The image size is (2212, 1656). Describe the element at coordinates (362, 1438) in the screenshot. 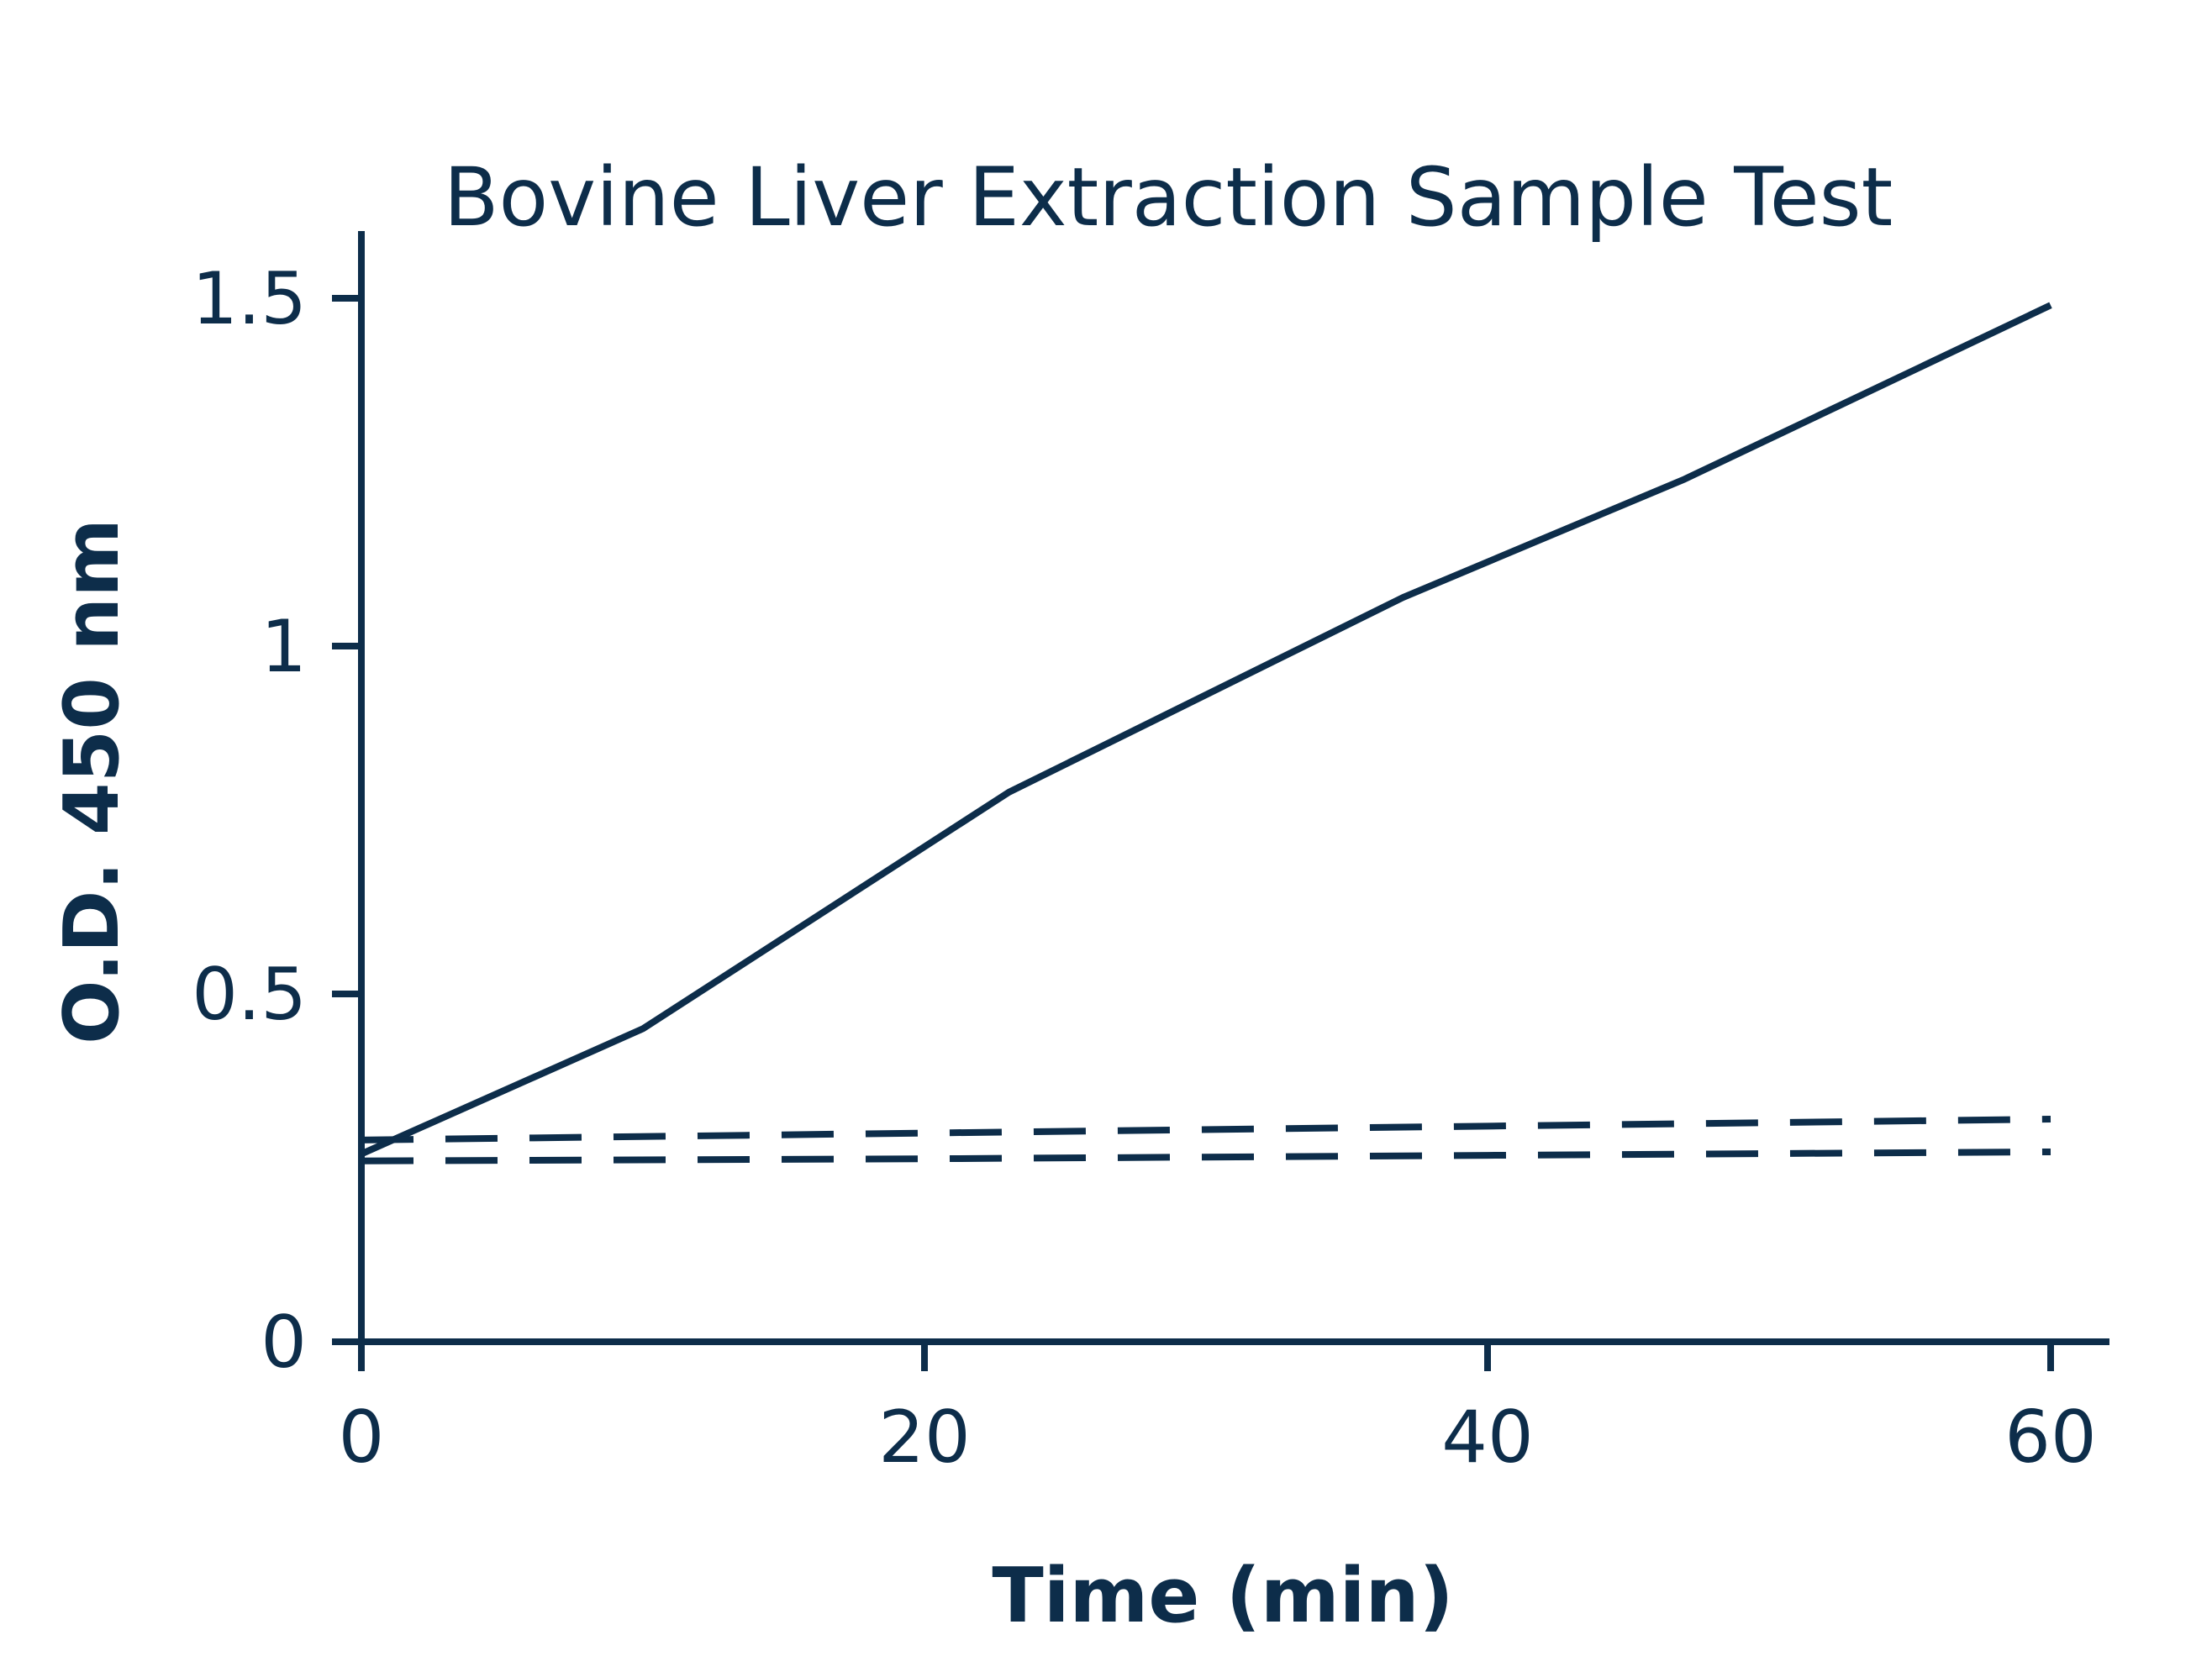

I see `x-tick-label: 0` at that location.